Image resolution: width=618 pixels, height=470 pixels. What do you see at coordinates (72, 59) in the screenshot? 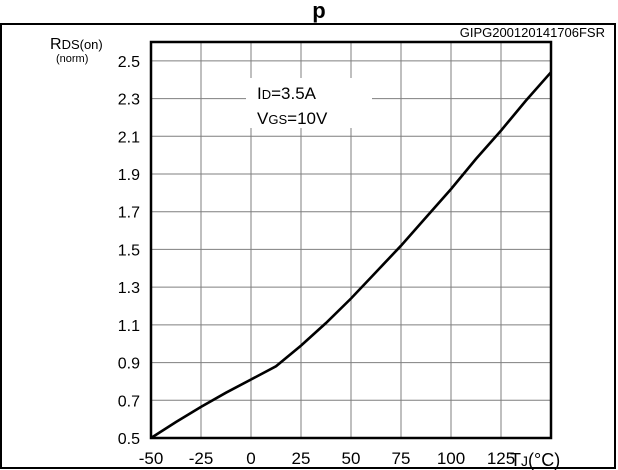
I see `y-axis-unit: (norm)` at bounding box center [72, 59].